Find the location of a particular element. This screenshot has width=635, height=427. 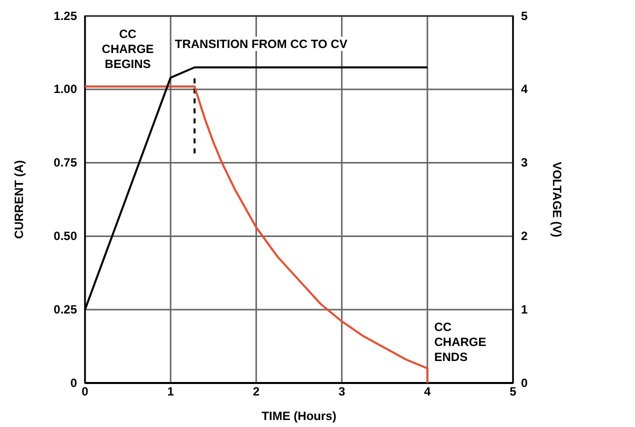

y-tick-label: 0.75 is located at coordinates (66, 163).